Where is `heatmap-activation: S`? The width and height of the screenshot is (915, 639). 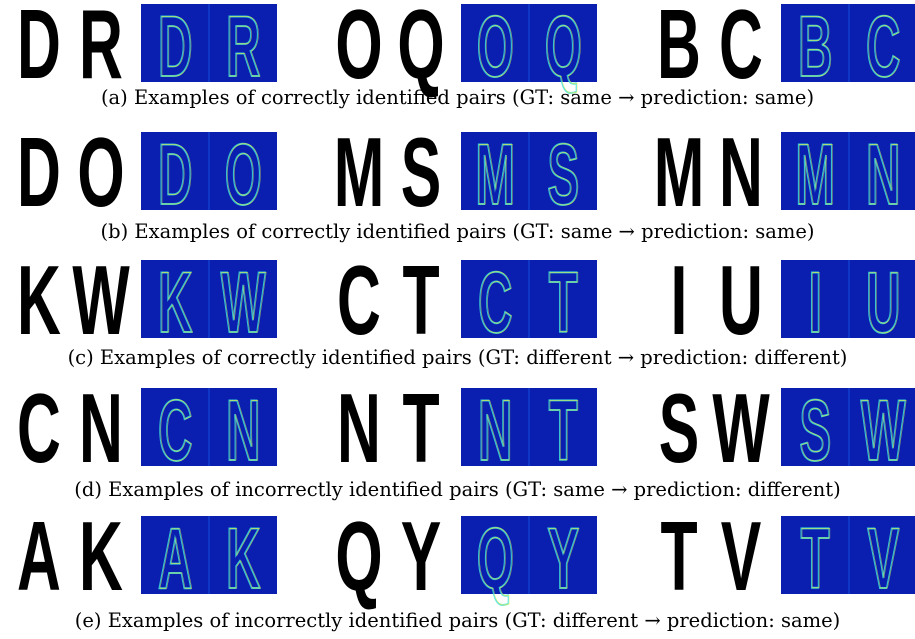
heatmap-activation: S is located at coordinates (815, 430).